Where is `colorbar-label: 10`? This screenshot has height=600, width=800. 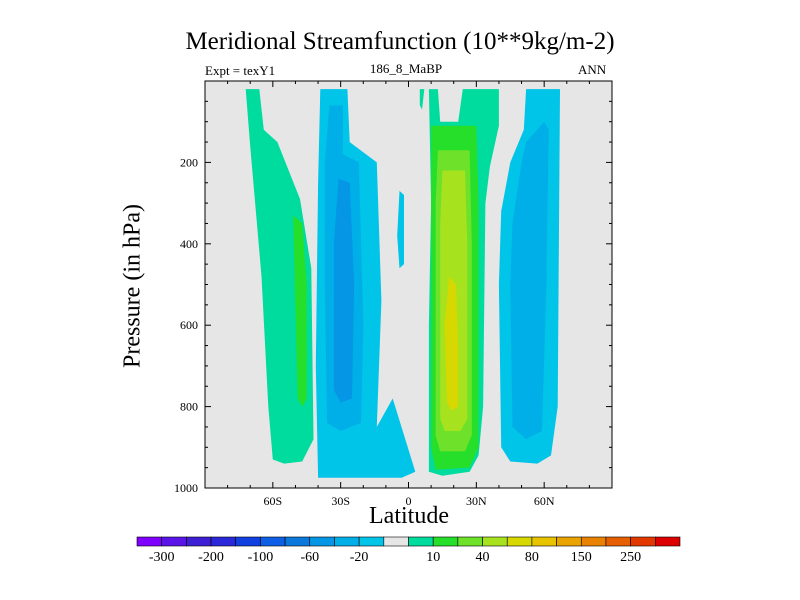 colorbar-label: 10 is located at coordinates (433, 557).